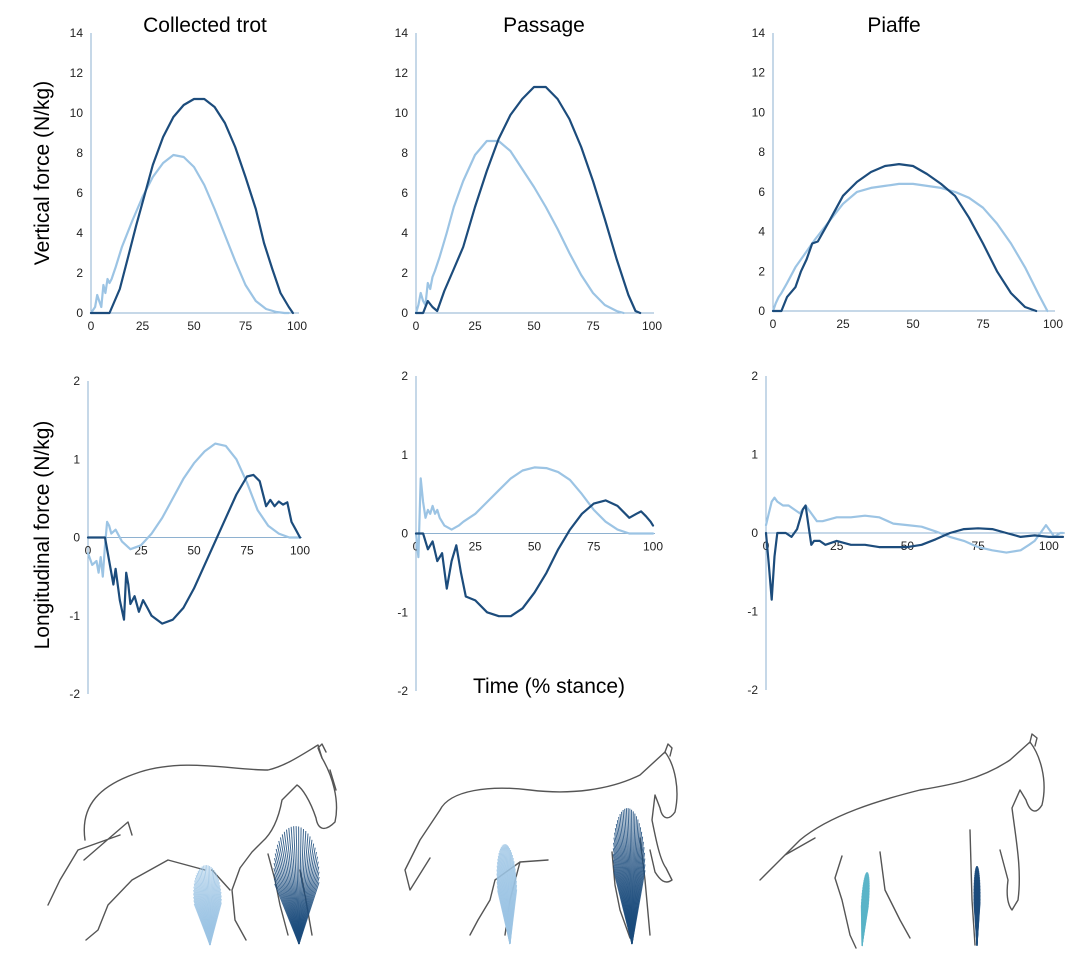 The width and height of the screenshot is (1070, 960). What do you see at coordinates (843, 324) in the screenshot?
I see `piaffe-vertical-x-tick-label: 25` at bounding box center [843, 324].